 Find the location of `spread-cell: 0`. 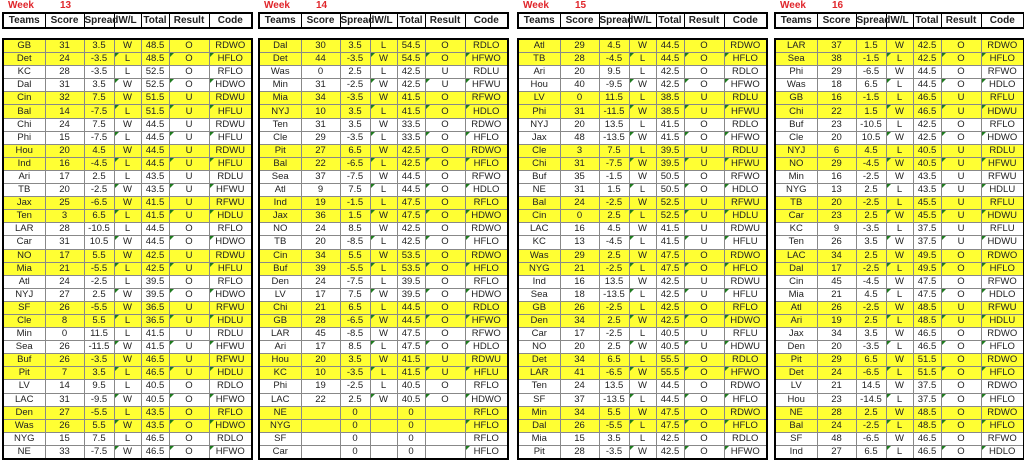

spread-cell: 0 is located at coordinates (355, 412).